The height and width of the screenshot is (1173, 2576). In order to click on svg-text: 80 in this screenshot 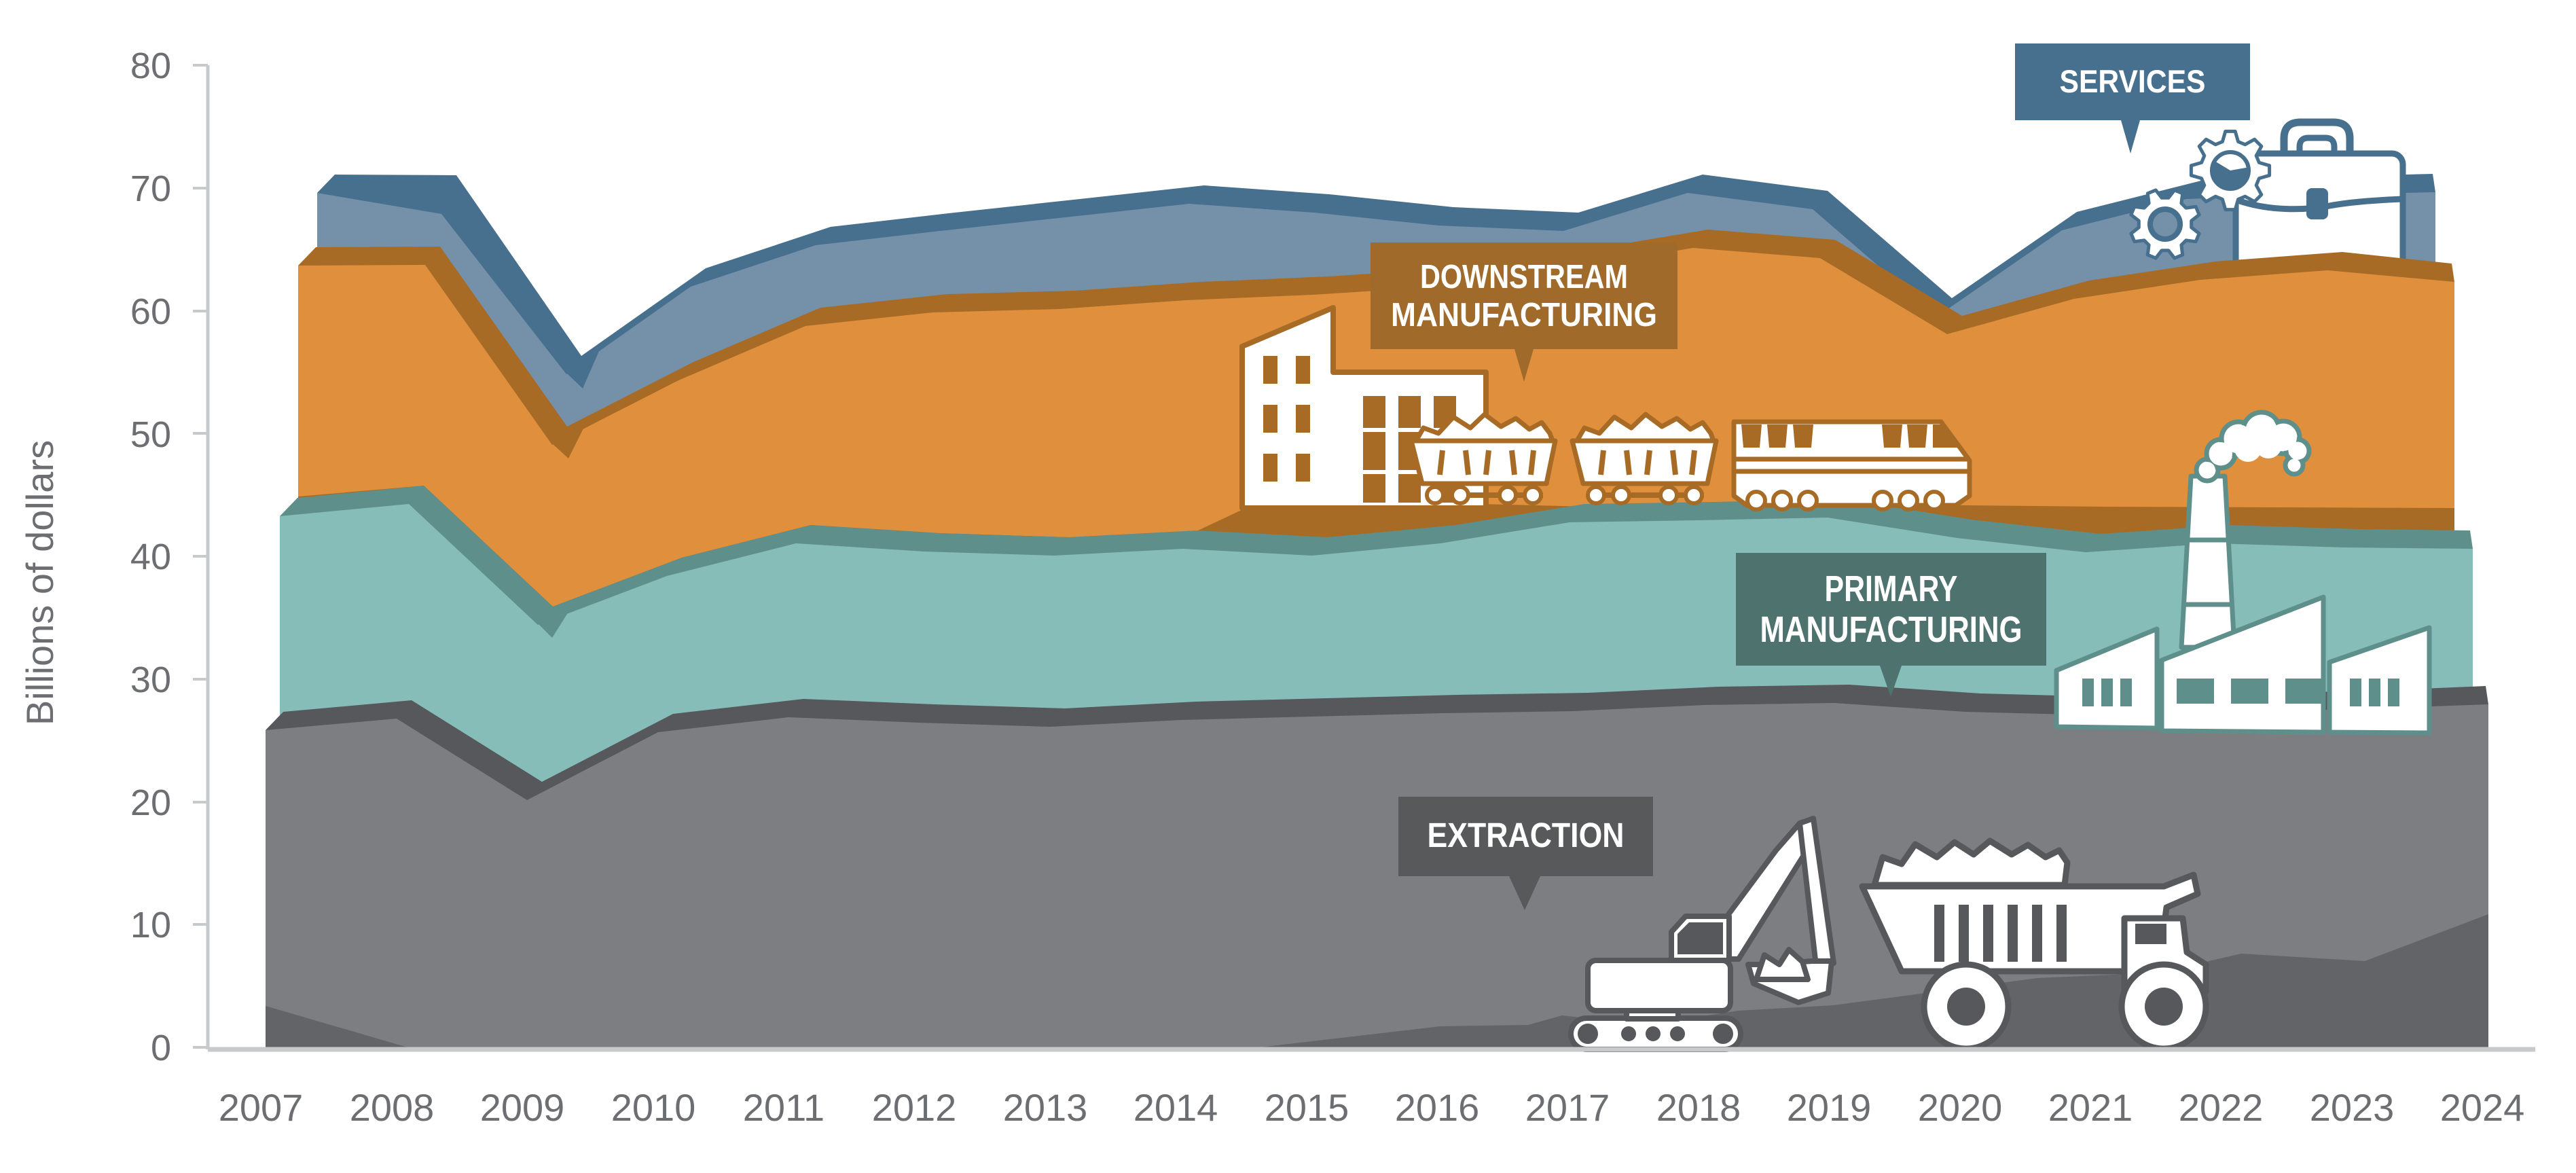, I will do `click(150, 66)`.